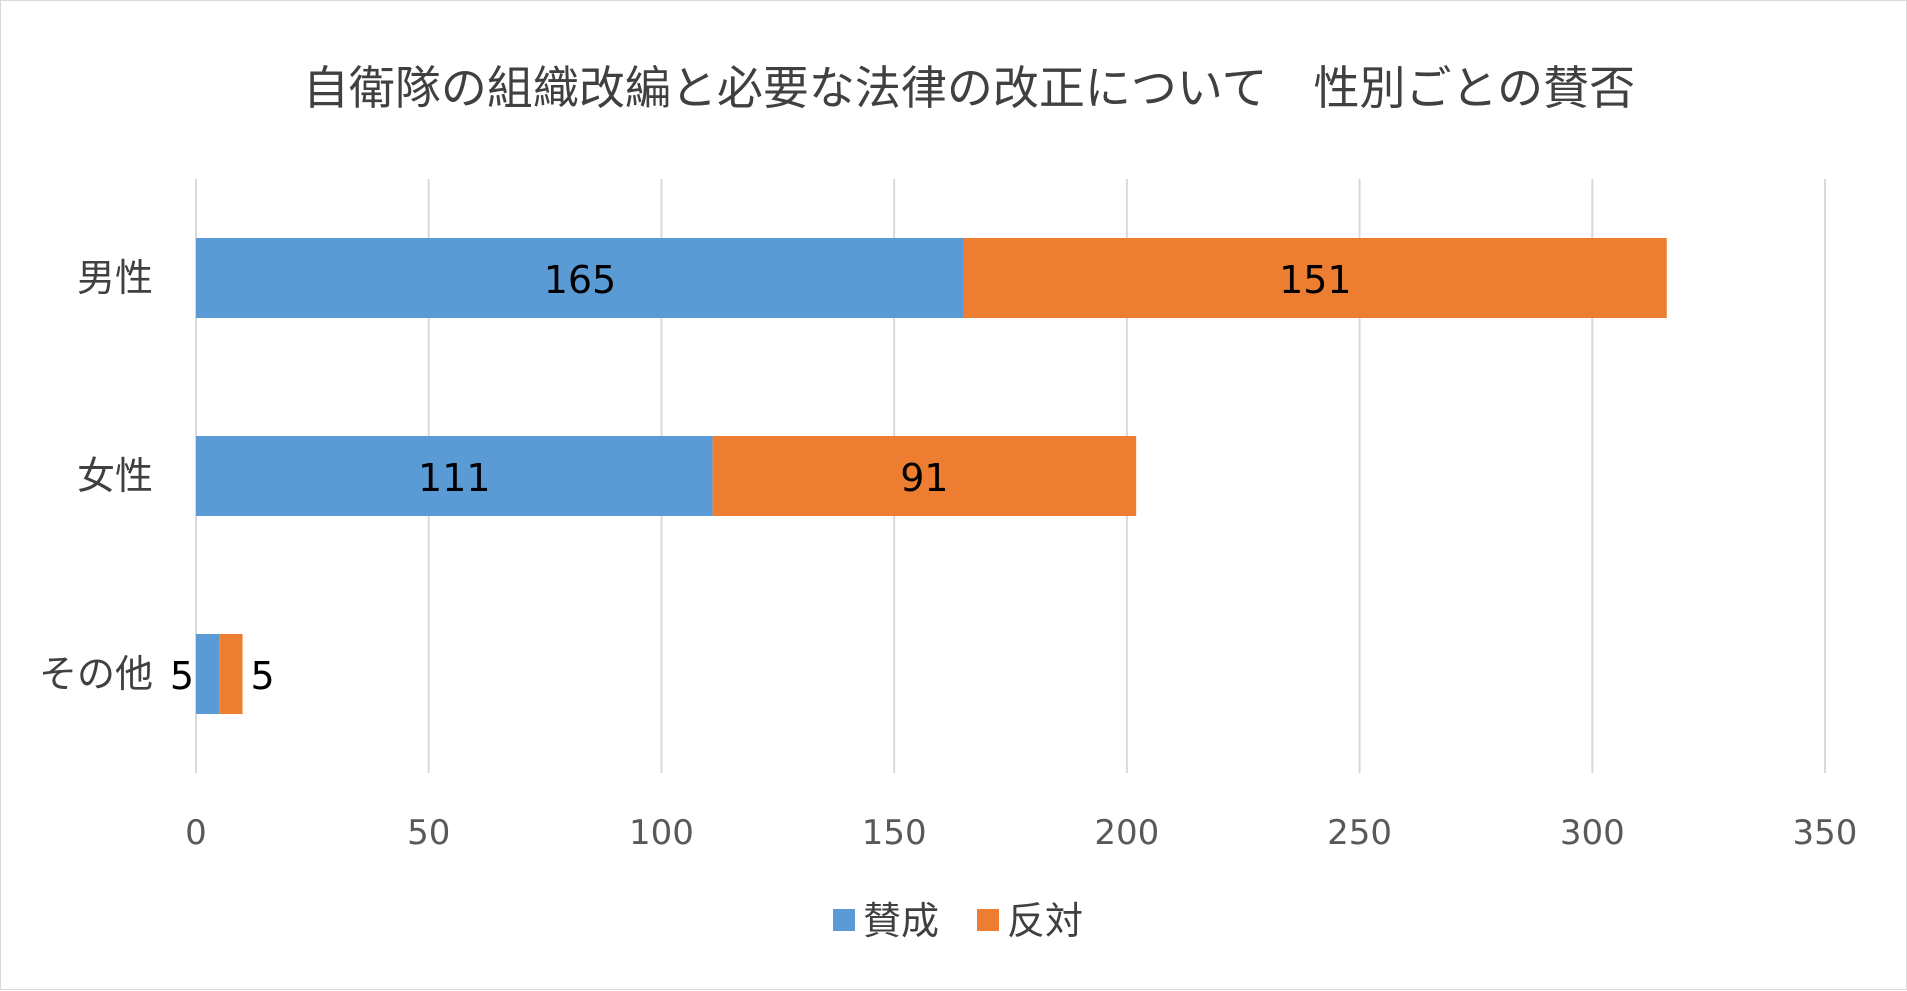 The height and width of the screenshot is (991, 1907). I want to click on data-label: 151, so click(1315, 280).